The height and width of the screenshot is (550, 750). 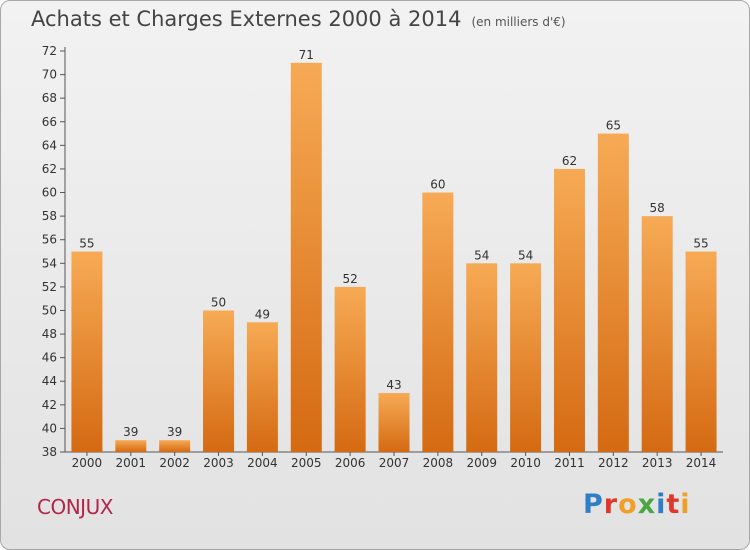 What do you see at coordinates (49, 405) in the screenshot?
I see `y-tick-label: 42` at bounding box center [49, 405].